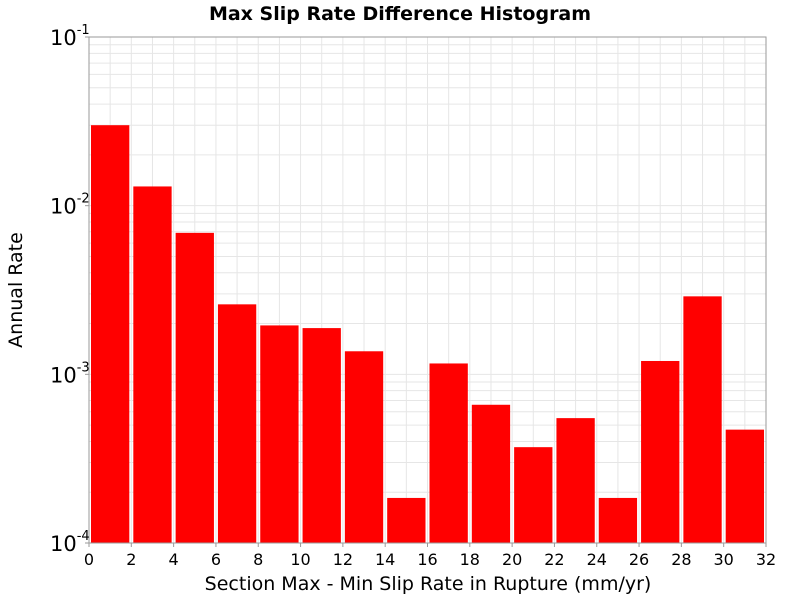  I want to click on y-axis-label: Annual Rate, so click(16, 290).